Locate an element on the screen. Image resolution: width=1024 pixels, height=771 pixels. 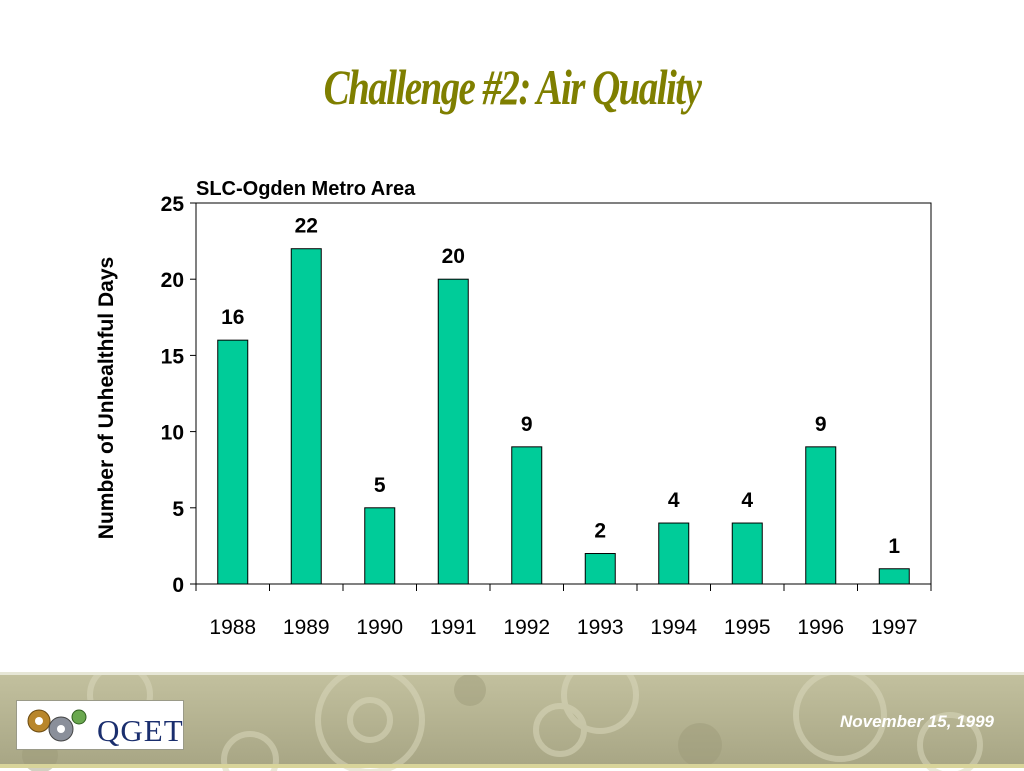
x-tick-label: 1995 is located at coordinates (747, 627).